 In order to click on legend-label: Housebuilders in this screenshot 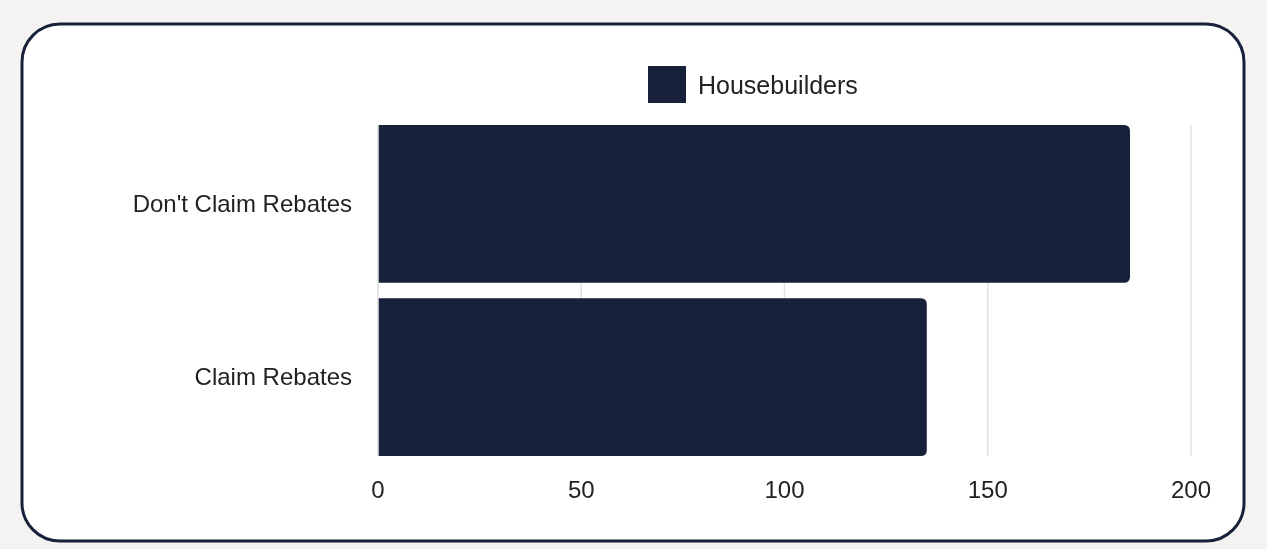, I will do `click(778, 85)`.